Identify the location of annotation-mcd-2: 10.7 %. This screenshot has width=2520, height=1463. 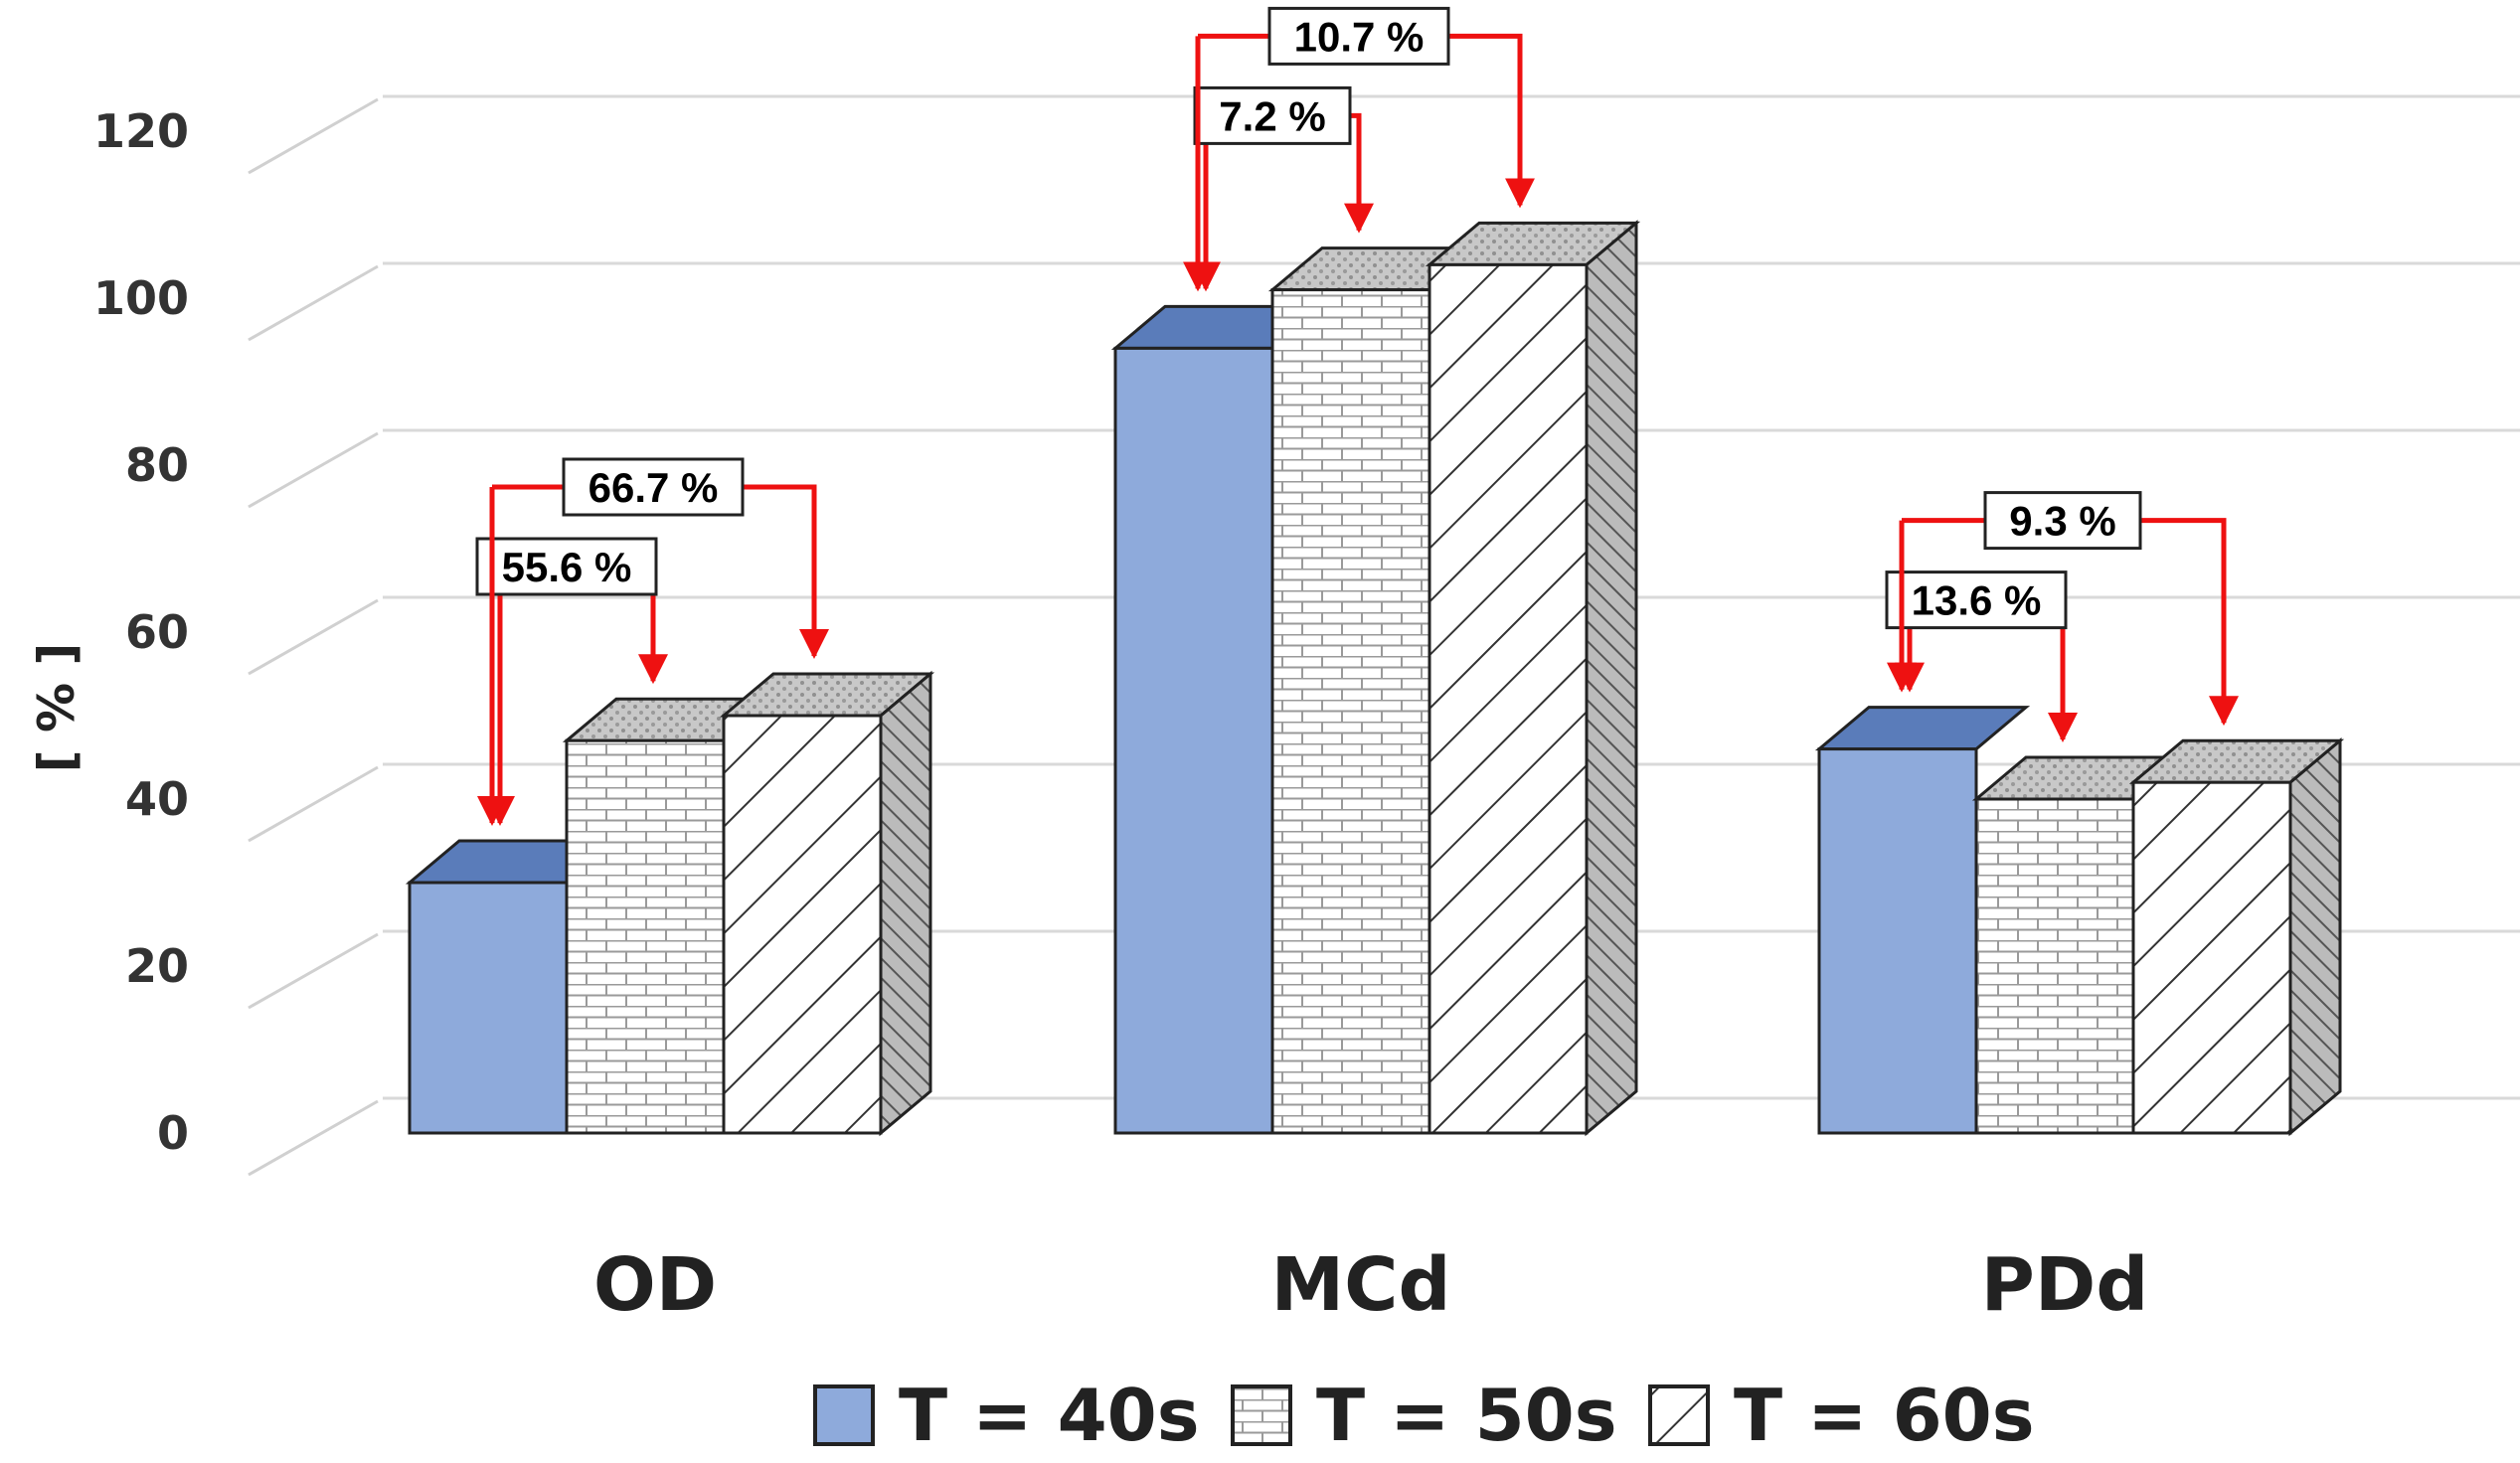
(1359, 149).